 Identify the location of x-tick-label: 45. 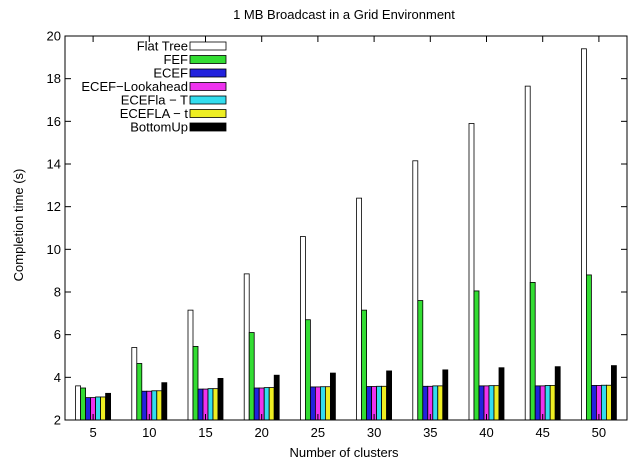
(542, 432).